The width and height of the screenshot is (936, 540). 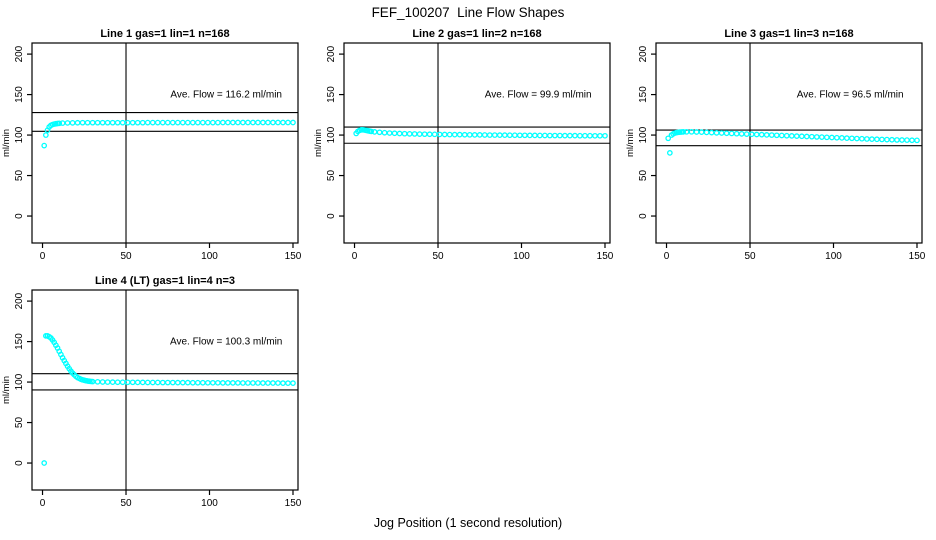 I want to click on y-tick-label: 0, so click(x=643, y=216).